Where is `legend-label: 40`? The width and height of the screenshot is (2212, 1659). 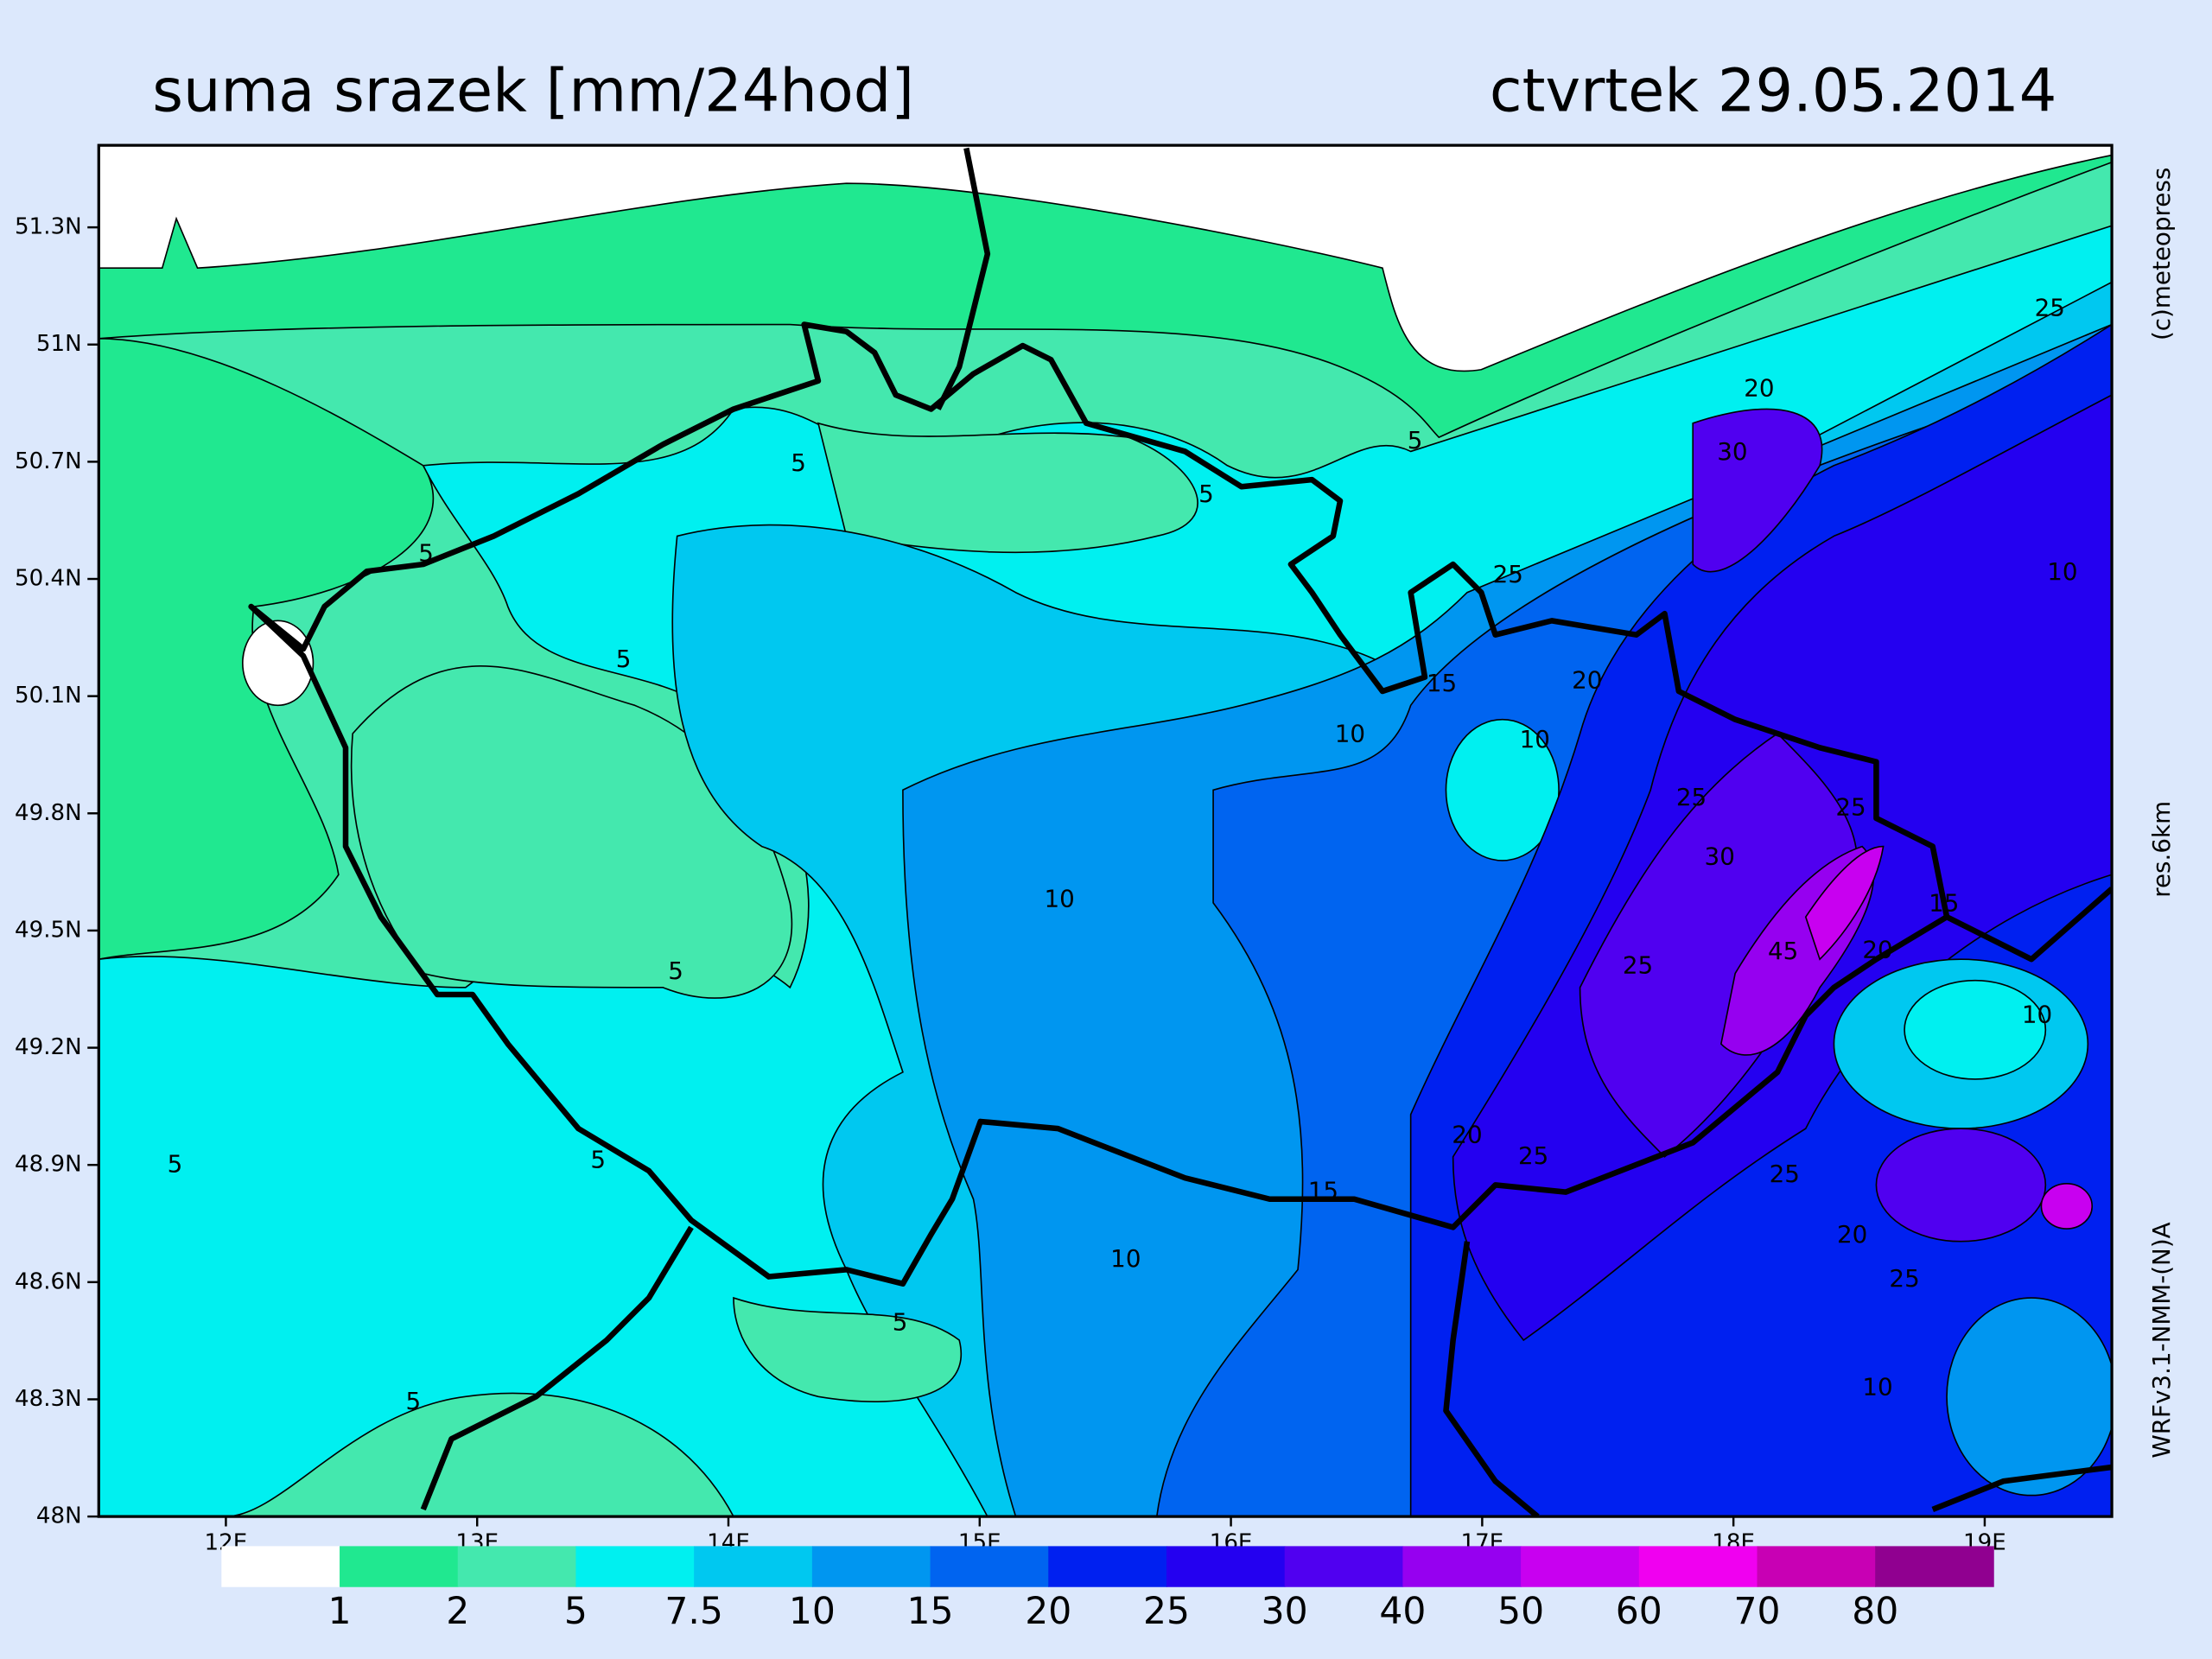 legend-label: 40 is located at coordinates (1402, 1612).